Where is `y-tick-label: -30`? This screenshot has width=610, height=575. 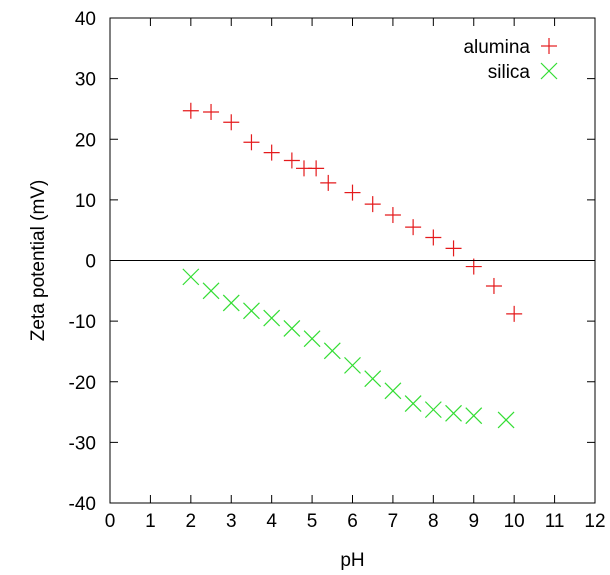 y-tick-label: -30 is located at coordinates (82, 443).